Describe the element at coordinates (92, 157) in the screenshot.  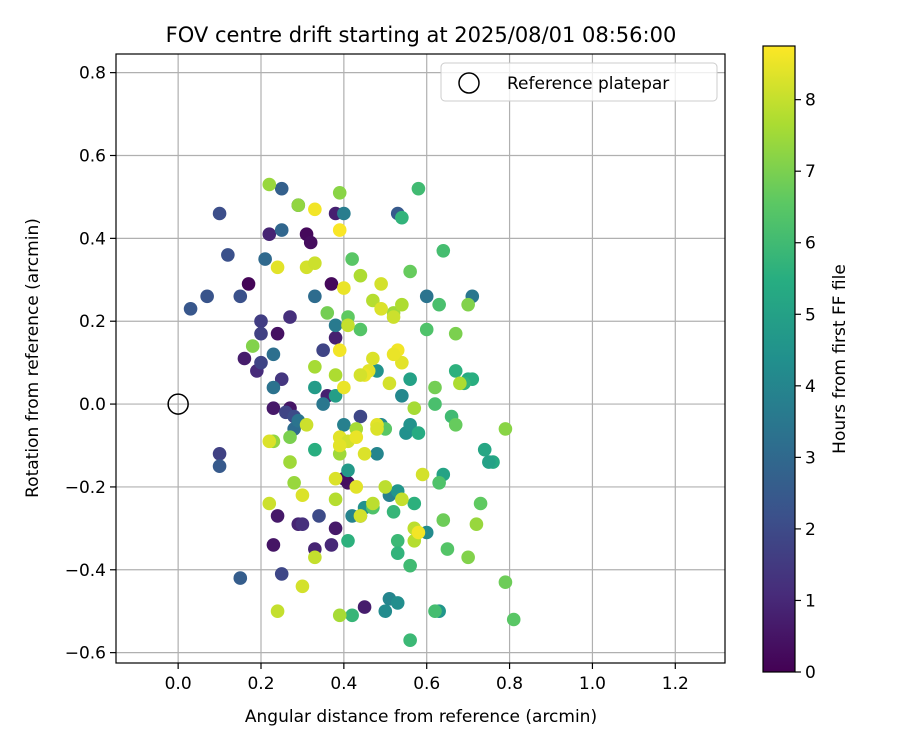
I see `y-tick-label: 0.6` at that location.